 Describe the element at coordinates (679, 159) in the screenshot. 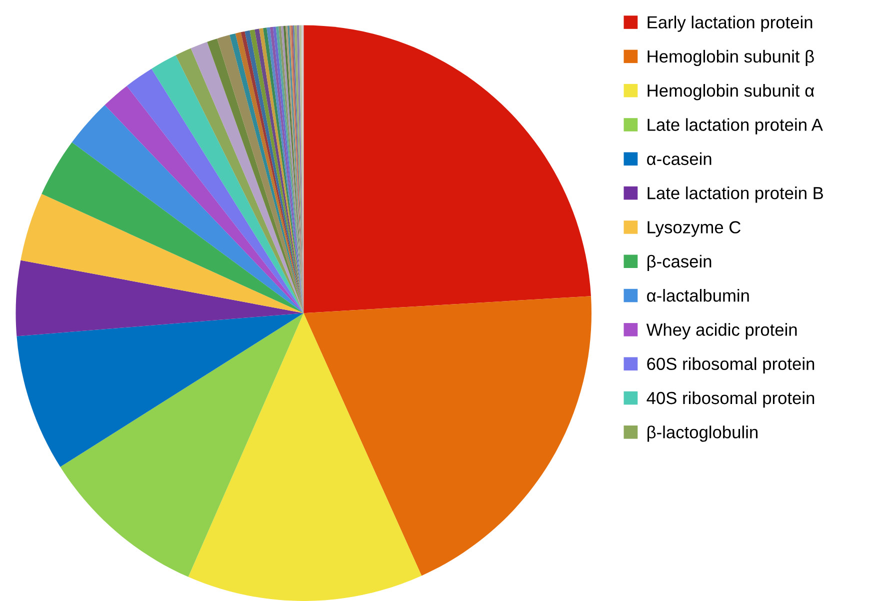

I see `legend-label: α-casein` at that location.